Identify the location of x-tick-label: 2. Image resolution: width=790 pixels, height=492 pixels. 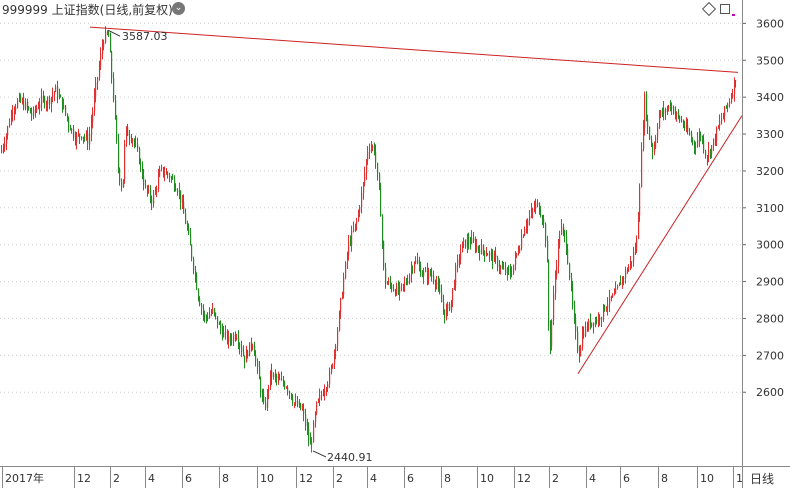
(116, 478).